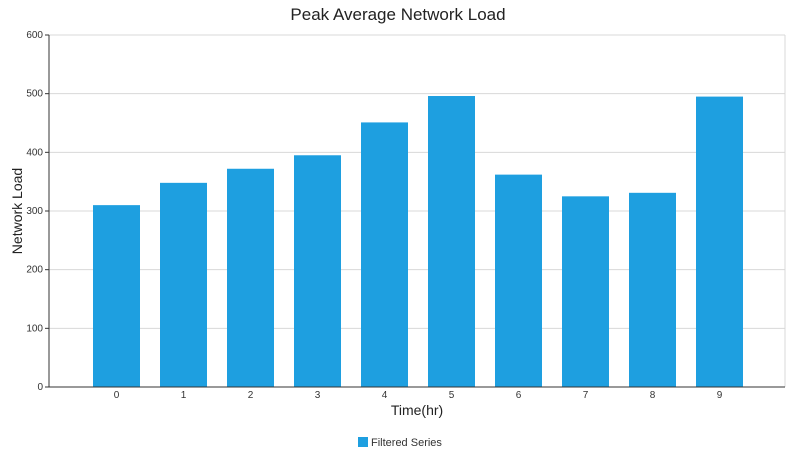 Image resolution: width=800 pixels, height=450 pixels. Describe the element at coordinates (318, 395) in the screenshot. I see `x-tick-label: 3` at that location.